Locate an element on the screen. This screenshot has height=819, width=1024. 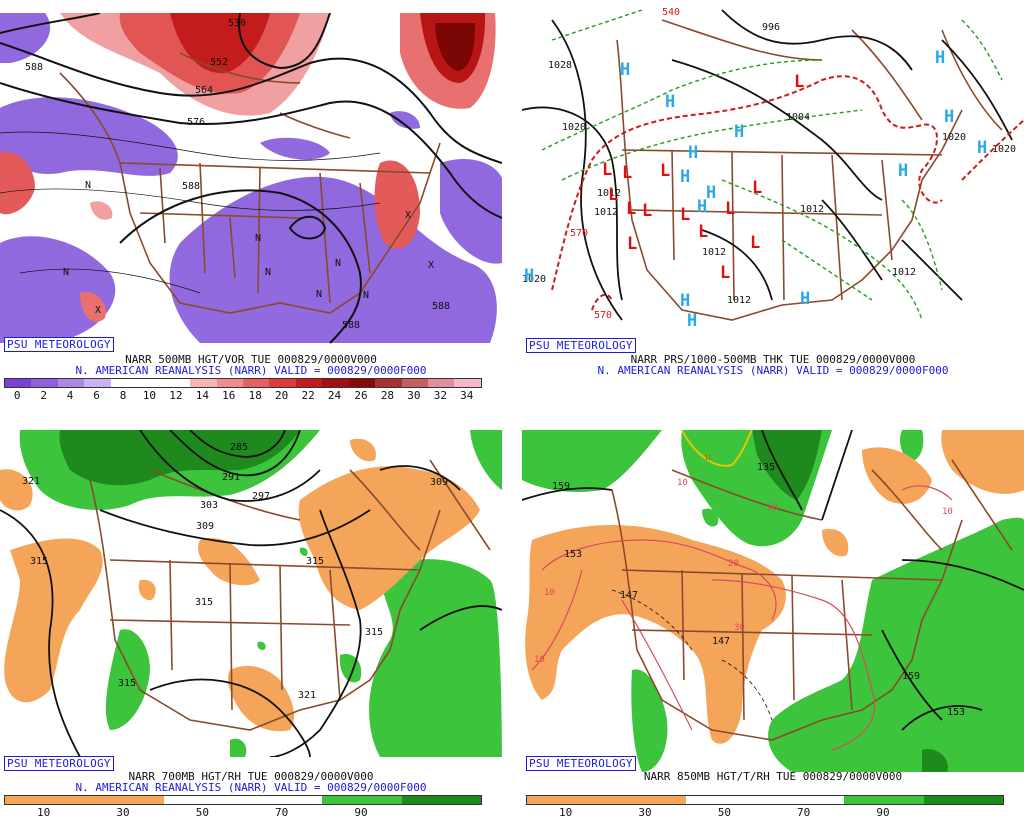
scale-tick-label: 22 is located at coordinates (308, 395).